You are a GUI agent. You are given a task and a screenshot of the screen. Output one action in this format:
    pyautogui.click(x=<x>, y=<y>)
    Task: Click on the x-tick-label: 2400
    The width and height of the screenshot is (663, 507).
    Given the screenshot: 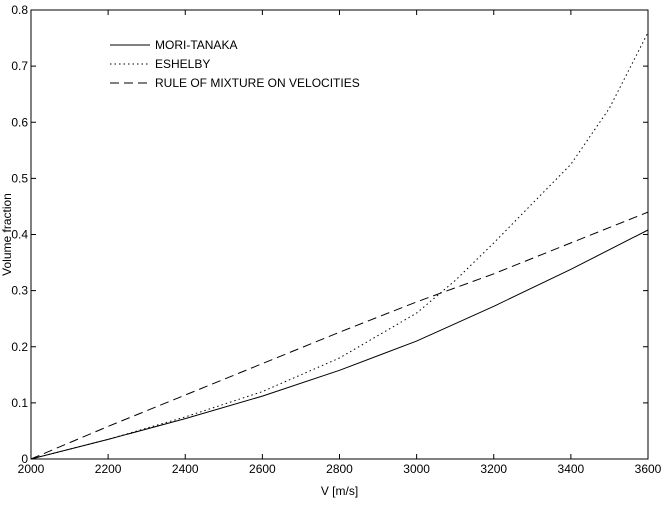 What is the action you would take?
    pyautogui.click(x=185, y=469)
    